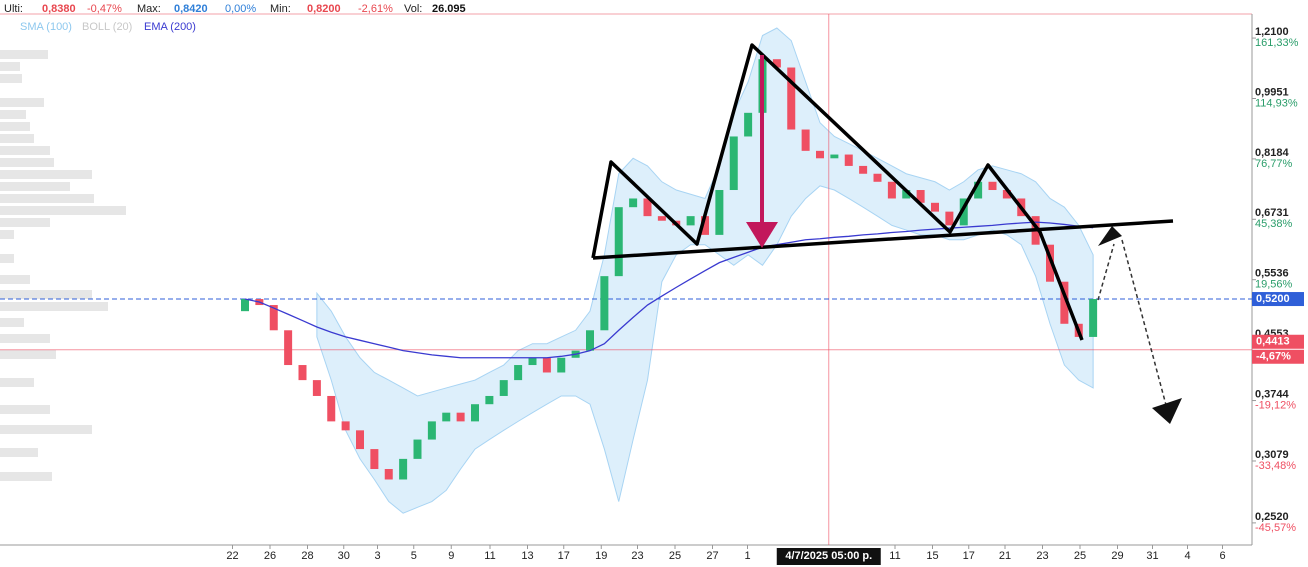  Describe the element at coordinates (1272, 455) in the screenshot. I see `y-tick-label: 0,3079` at that location.